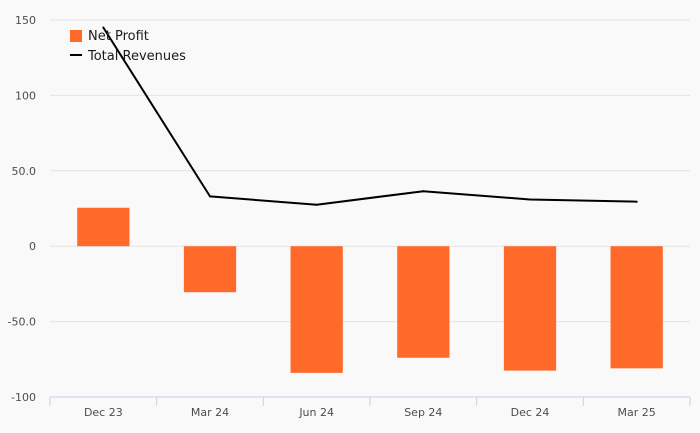 The width and height of the screenshot is (700, 433). I want to click on x-tick-label: Jun 24, so click(316, 412).